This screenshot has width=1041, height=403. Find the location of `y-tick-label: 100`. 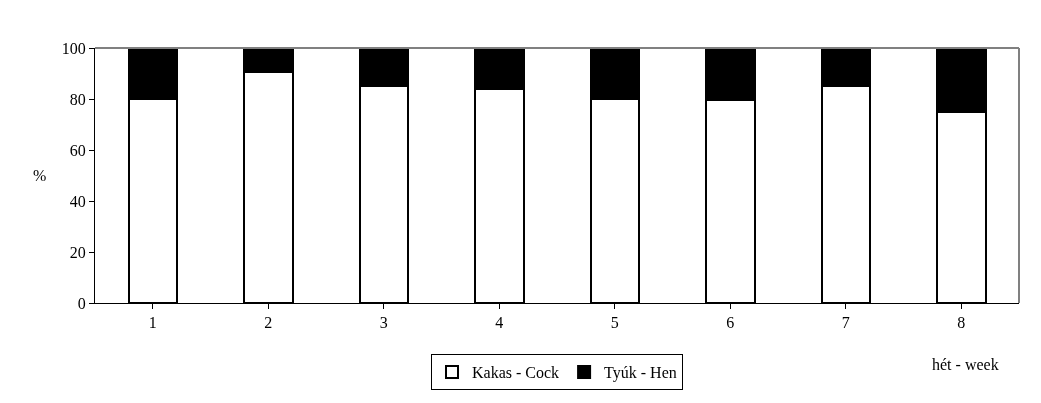

y-tick-label: 100 is located at coordinates (73, 48).